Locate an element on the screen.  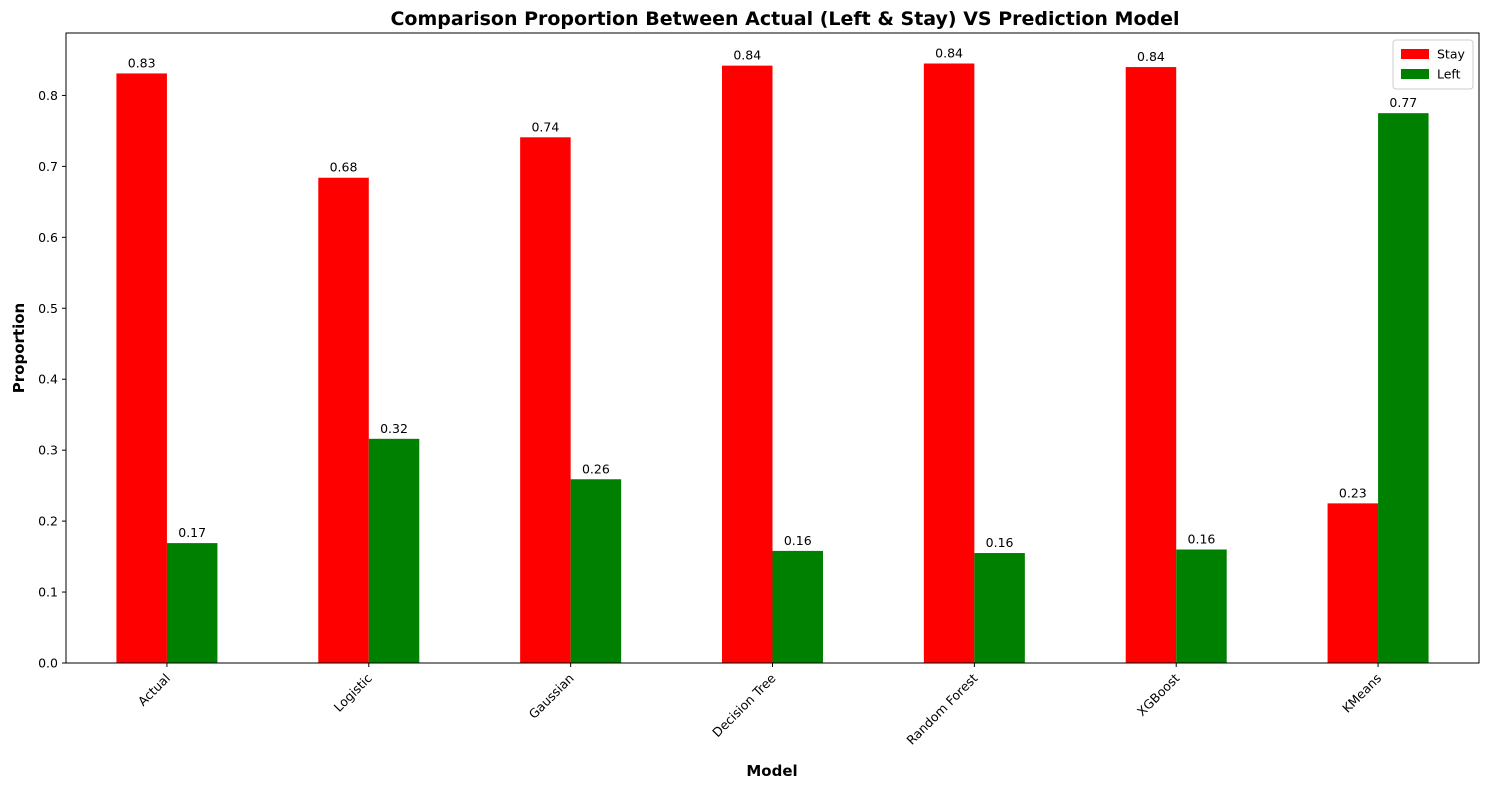
bar-value-label: 0.83 is located at coordinates (142, 62).